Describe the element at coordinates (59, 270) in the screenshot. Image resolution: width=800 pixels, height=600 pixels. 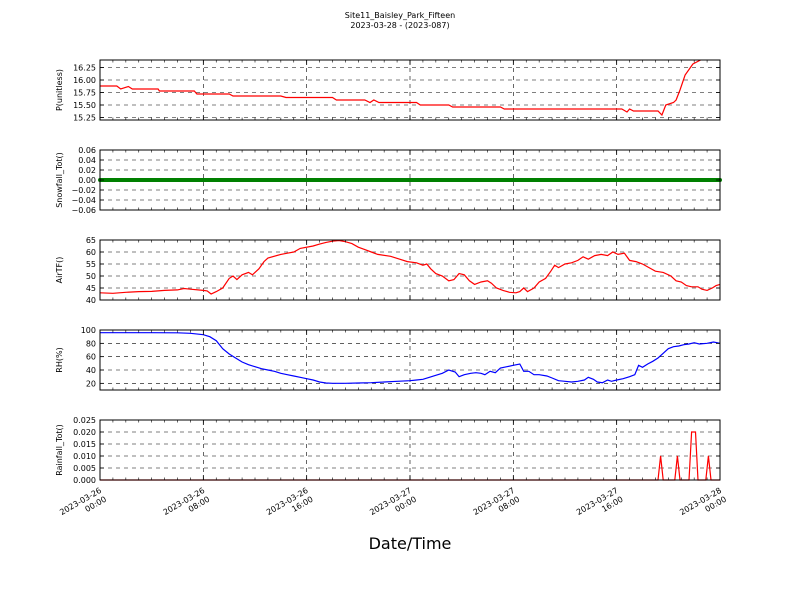
I see `y-axis-label: AirTF()` at that location.